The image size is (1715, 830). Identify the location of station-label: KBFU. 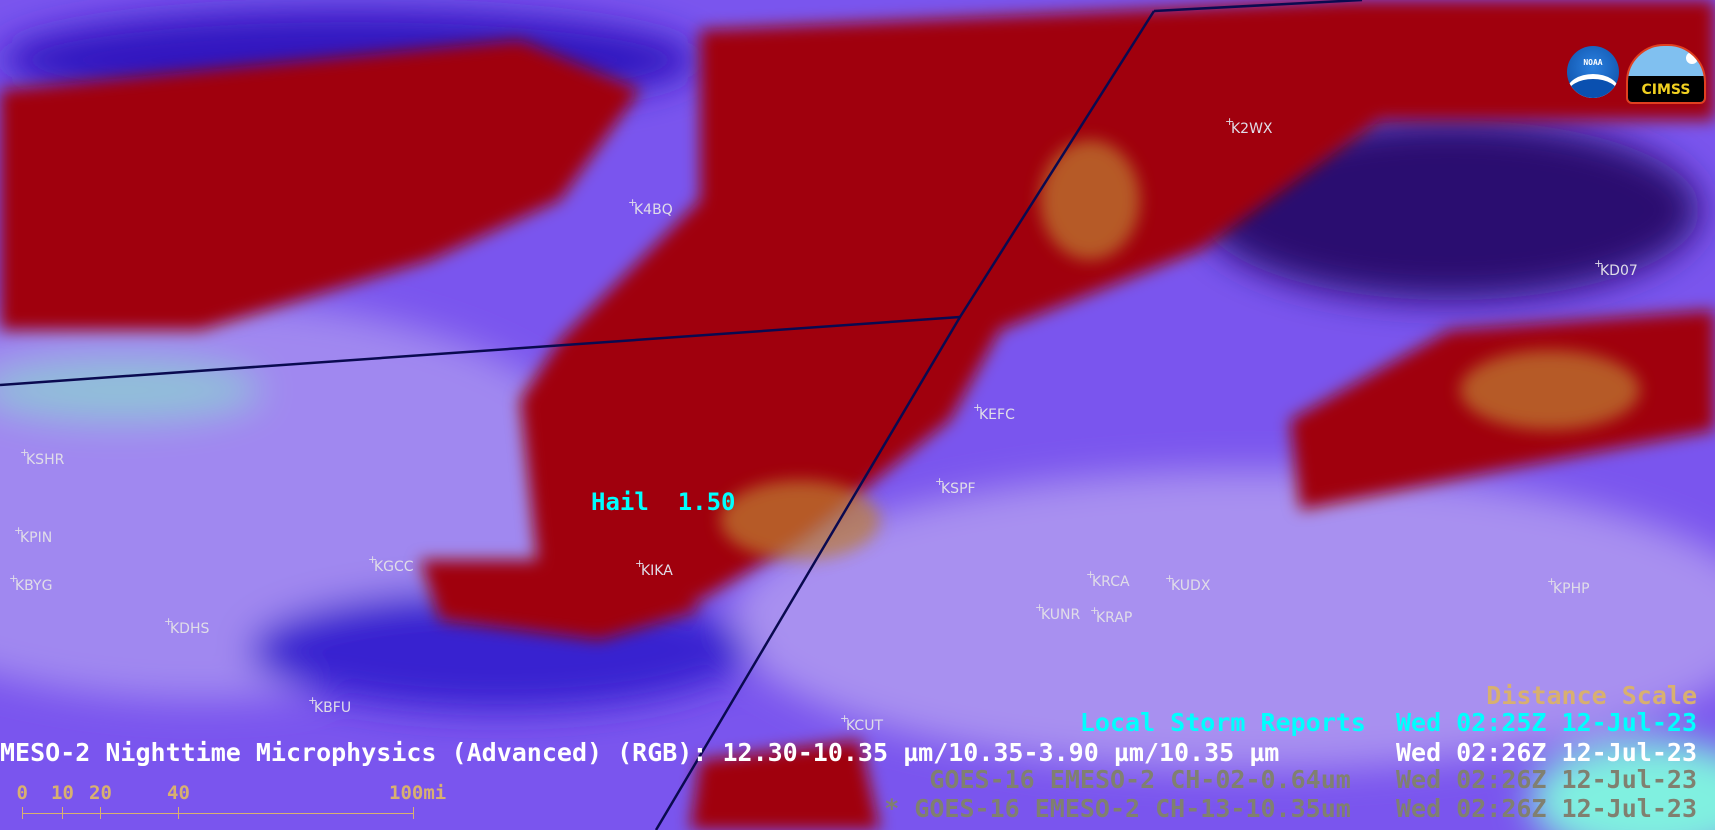
(333, 708).